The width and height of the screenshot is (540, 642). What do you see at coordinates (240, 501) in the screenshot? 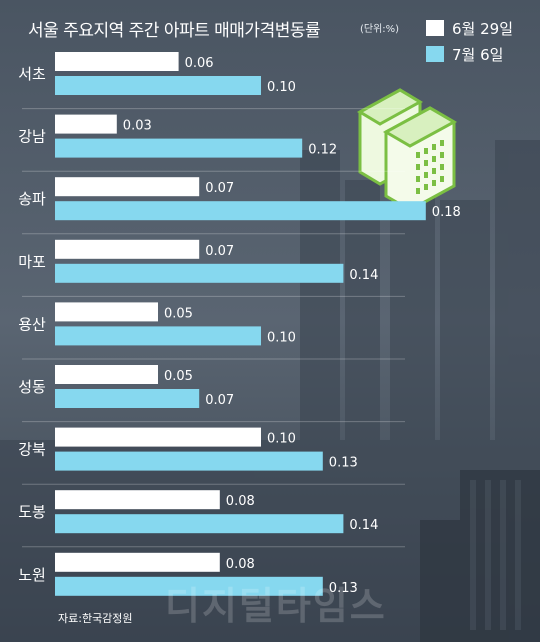
I see `data-label-series1-7: 0.08` at bounding box center [240, 501].